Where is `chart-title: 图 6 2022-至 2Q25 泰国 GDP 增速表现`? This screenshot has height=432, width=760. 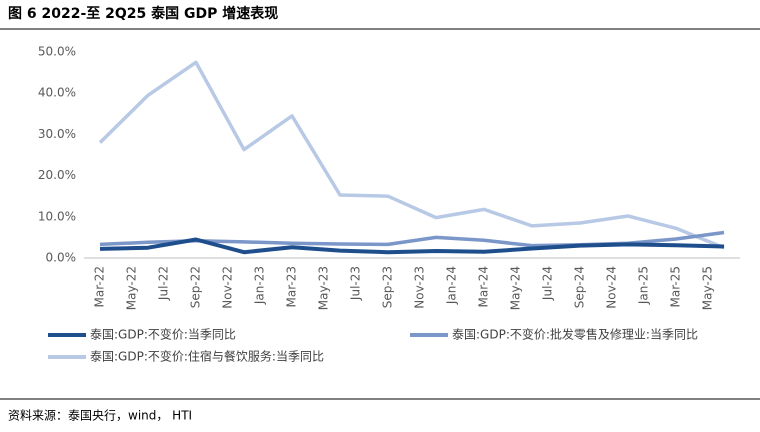
chart-title: 图 6 2022-至 2Q25 泰国 GDP 增速表现 is located at coordinates (143, 13).